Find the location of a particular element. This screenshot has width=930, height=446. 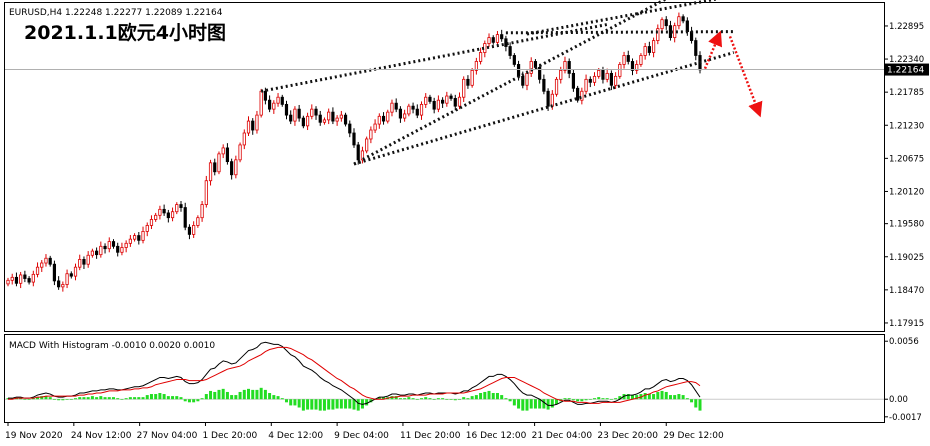

arrow-up is located at coordinates (713, 50).